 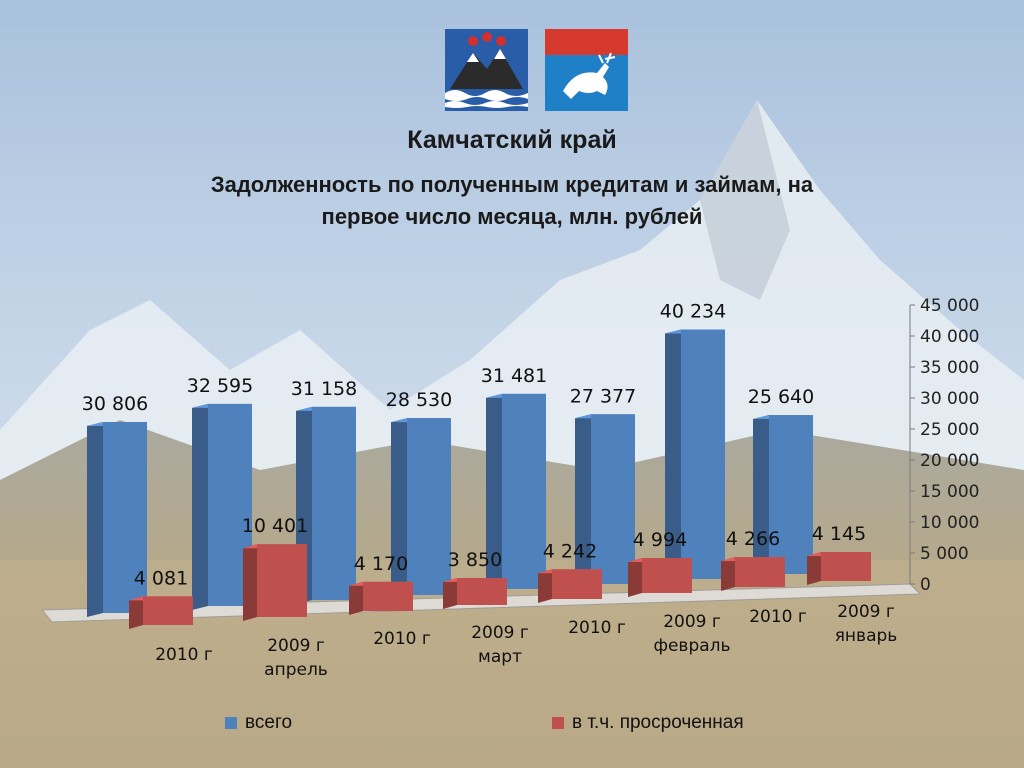 I want to click on y-tick-label: 40 000, so click(x=949, y=337).